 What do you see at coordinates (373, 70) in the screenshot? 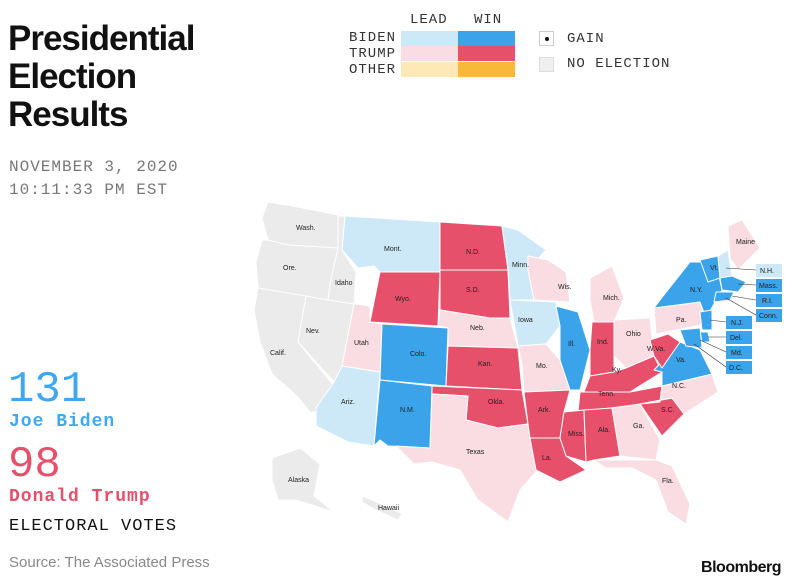
I see `legend-other-label: OTHER` at bounding box center [373, 70].